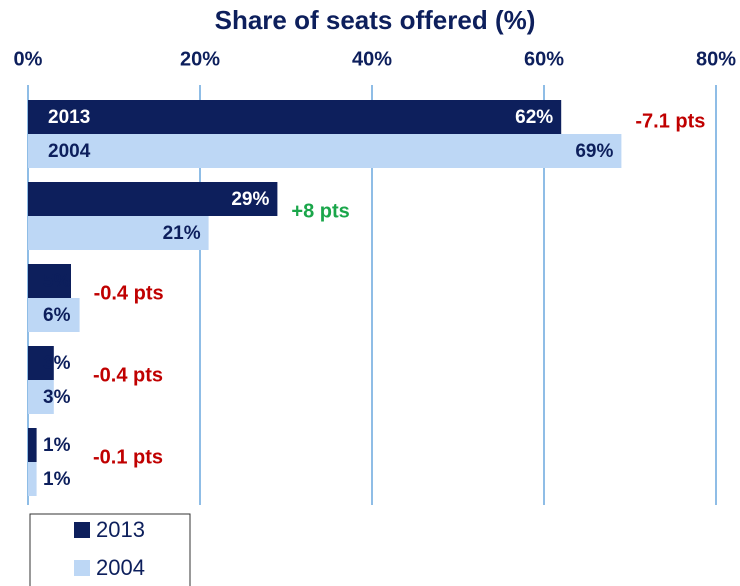 The image size is (740, 586). What do you see at coordinates (375, 20) in the screenshot?
I see `chart-title: Share of seats offered (%)` at bounding box center [375, 20].